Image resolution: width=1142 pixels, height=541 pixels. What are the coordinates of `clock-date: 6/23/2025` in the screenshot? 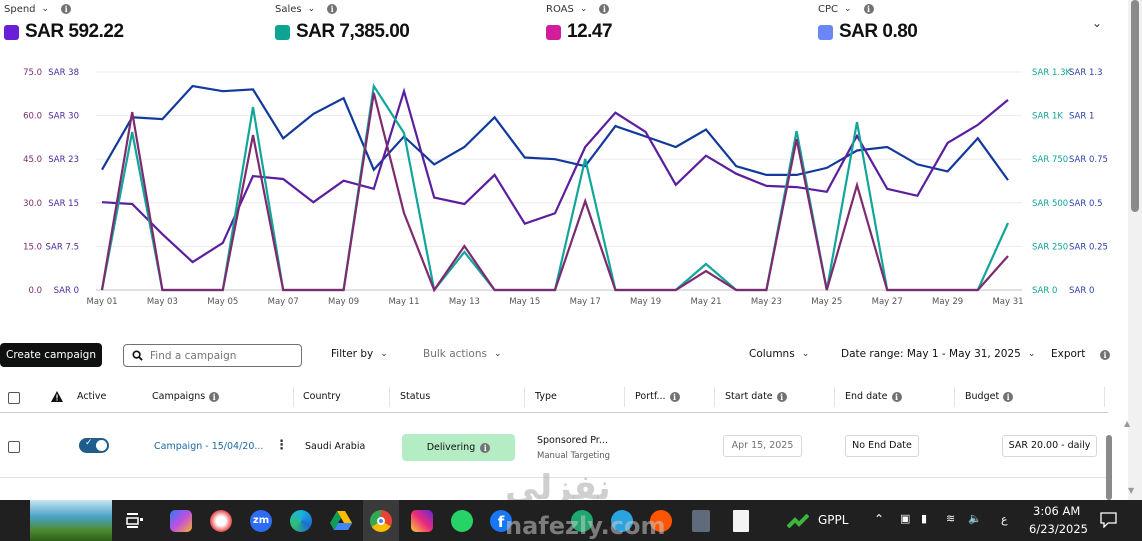 It's located at (1058, 529).